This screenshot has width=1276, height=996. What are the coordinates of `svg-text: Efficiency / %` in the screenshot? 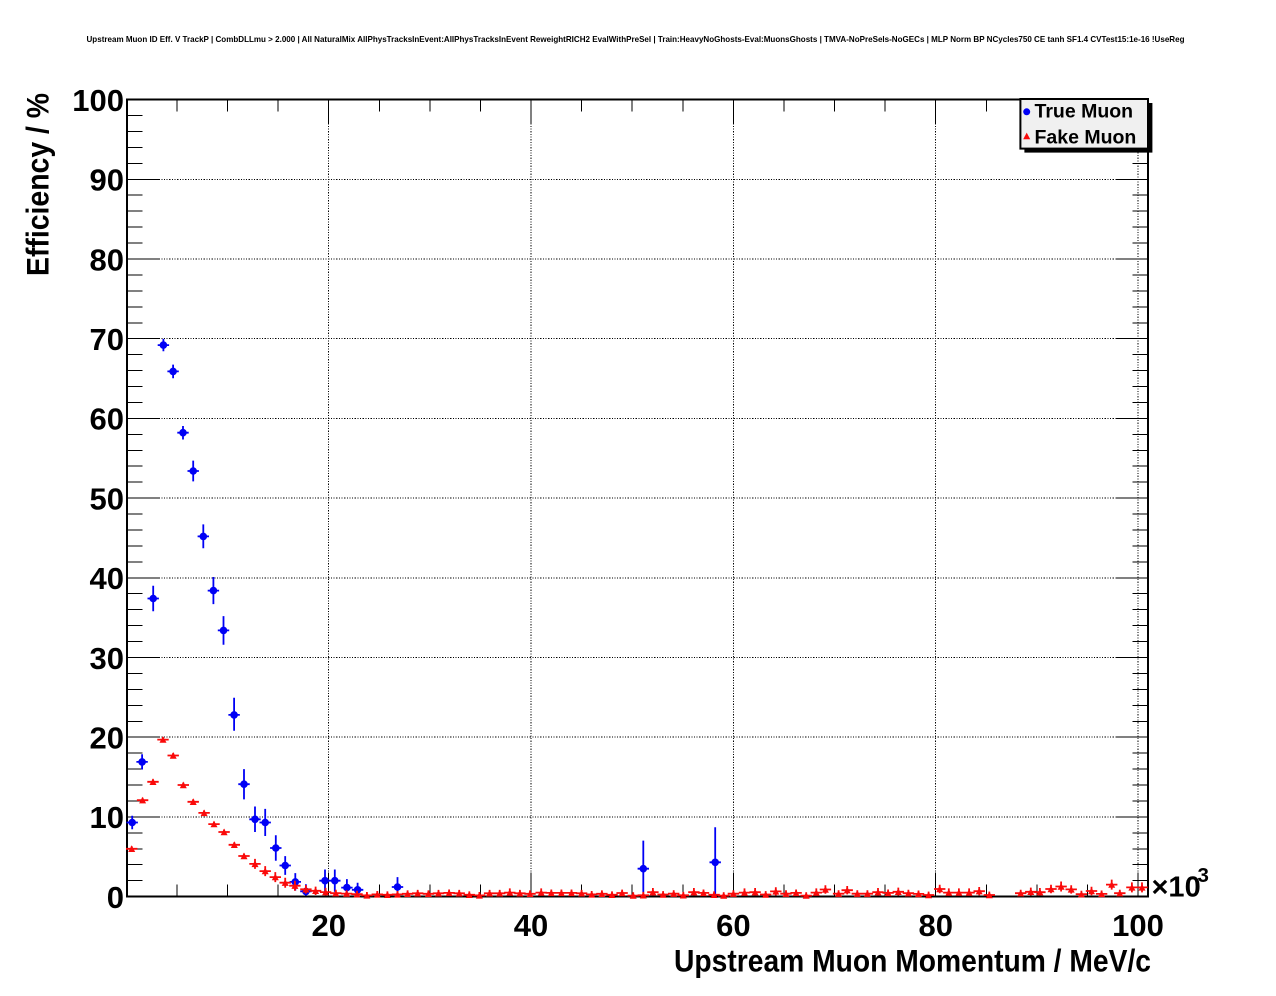 It's located at (37, 184).